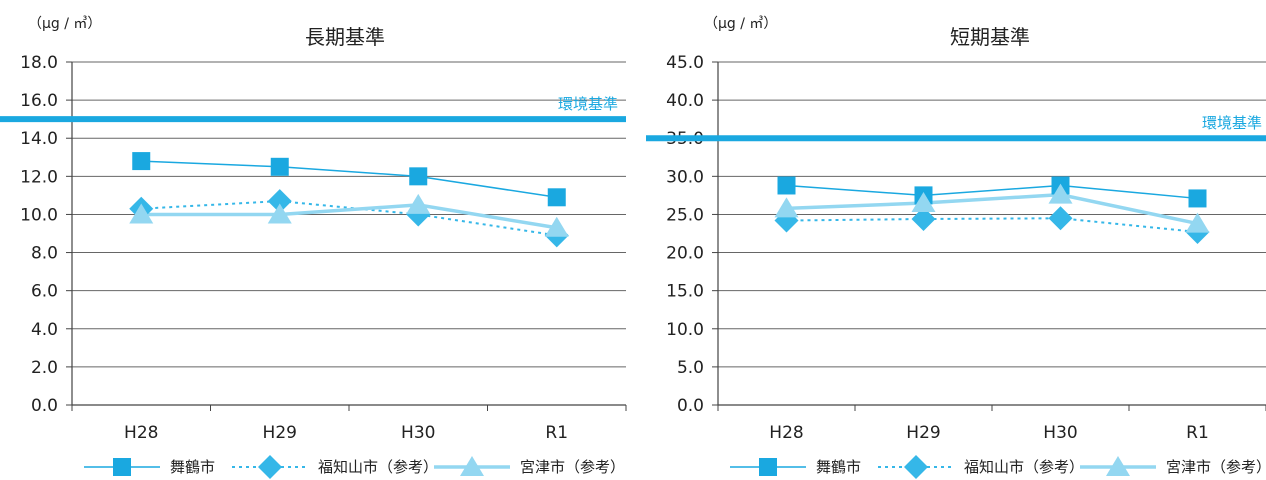  I want to click on y-tick-label: 6.0, so click(44, 292).